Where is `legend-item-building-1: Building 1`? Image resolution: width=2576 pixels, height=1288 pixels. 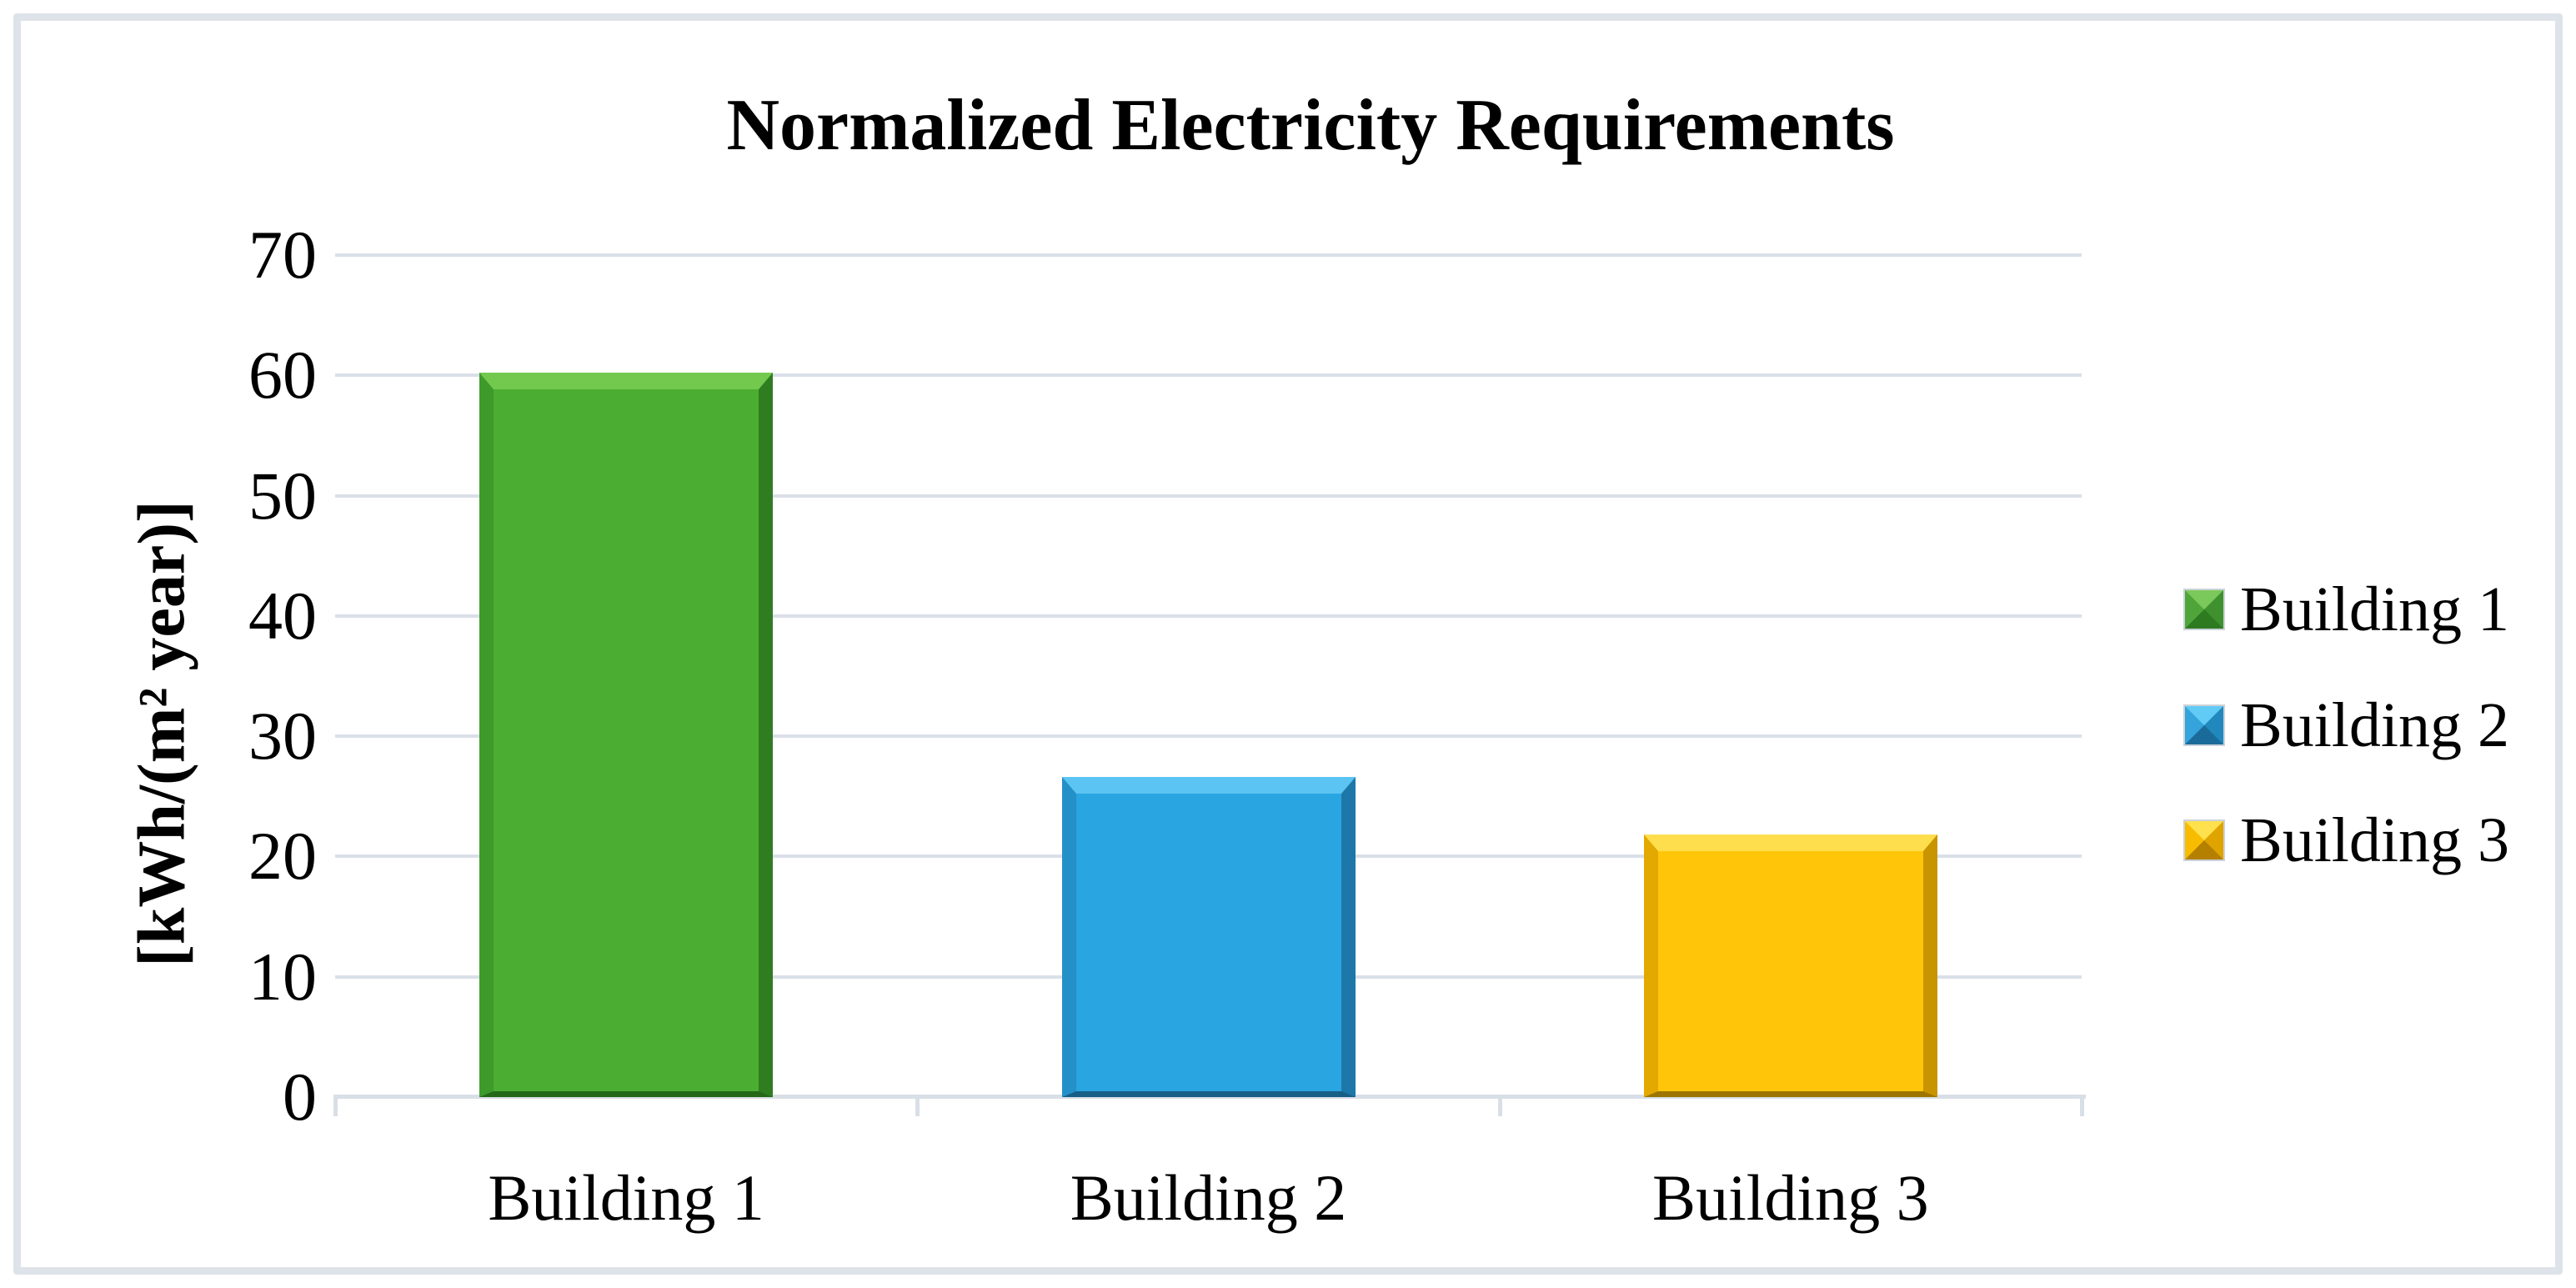
legend-item-building-1: Building 1 is located at coordinates (2346, 609).